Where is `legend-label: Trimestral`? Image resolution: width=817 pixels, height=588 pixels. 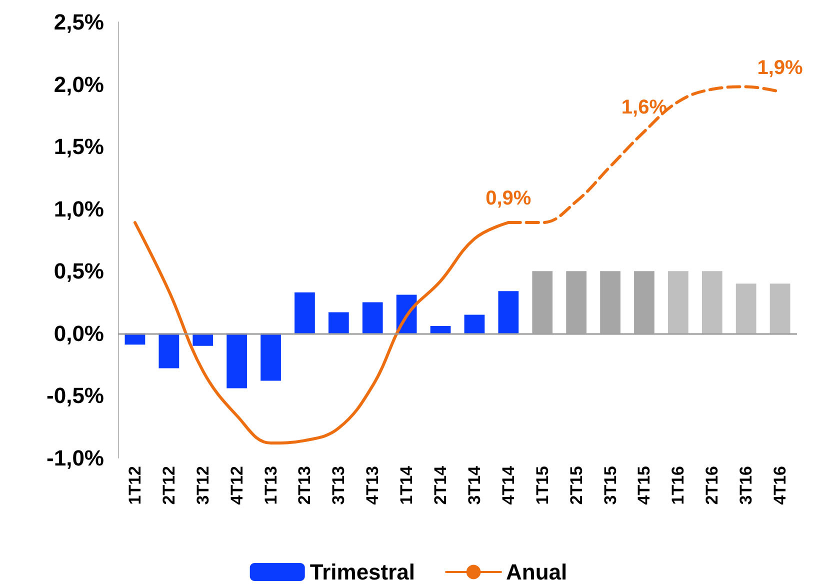
legend-label: Trimestral is located at coordinates (363, 572).